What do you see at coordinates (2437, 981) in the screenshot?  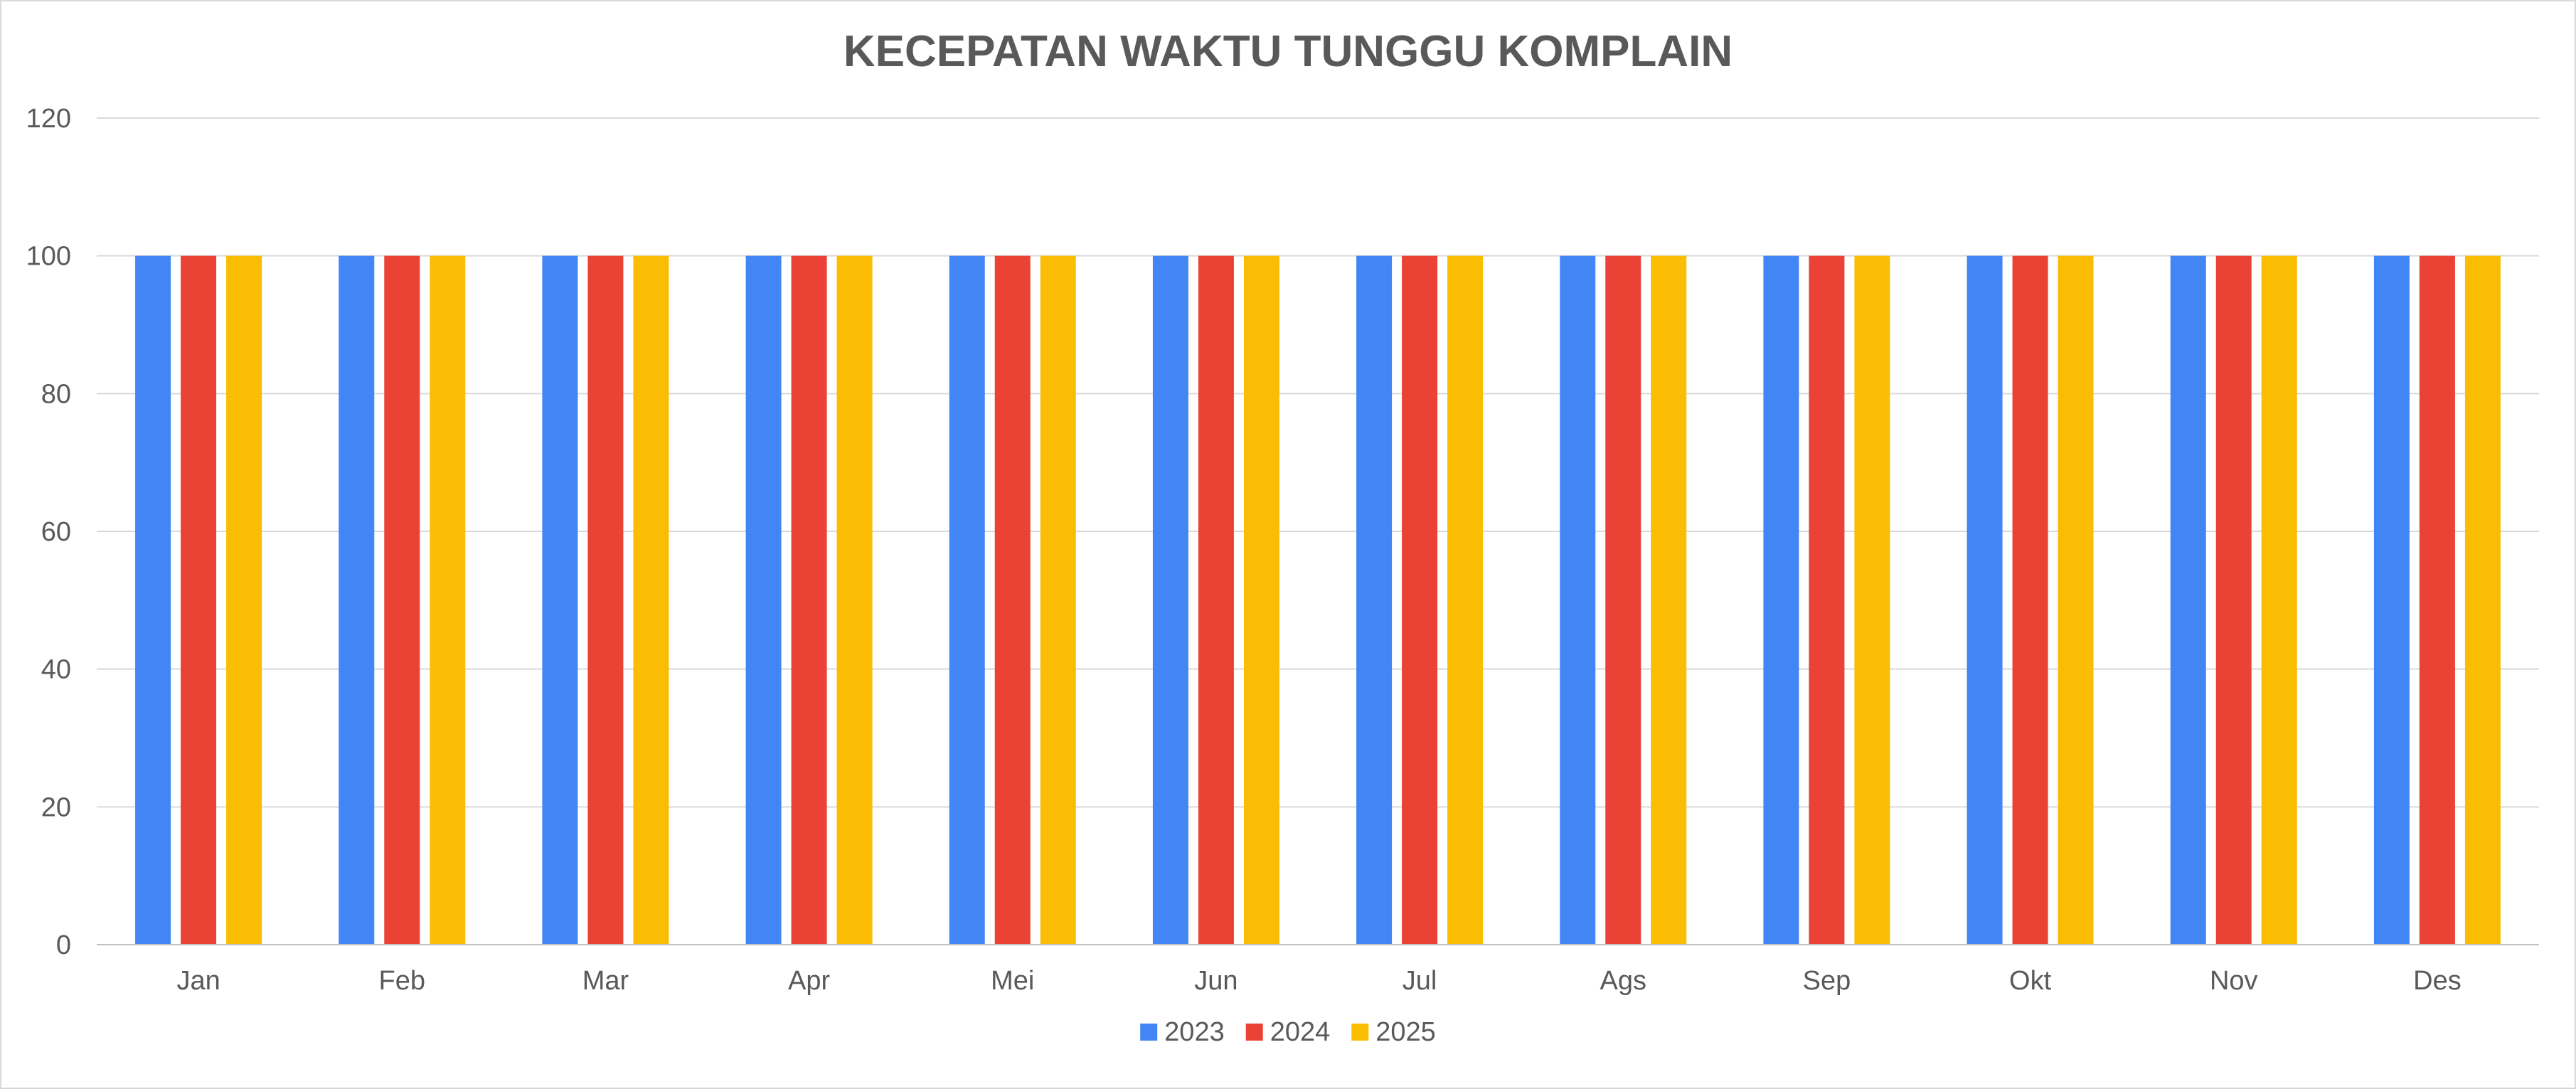 I see `x-tick-label: Des` at bounding box center [2437, 981].